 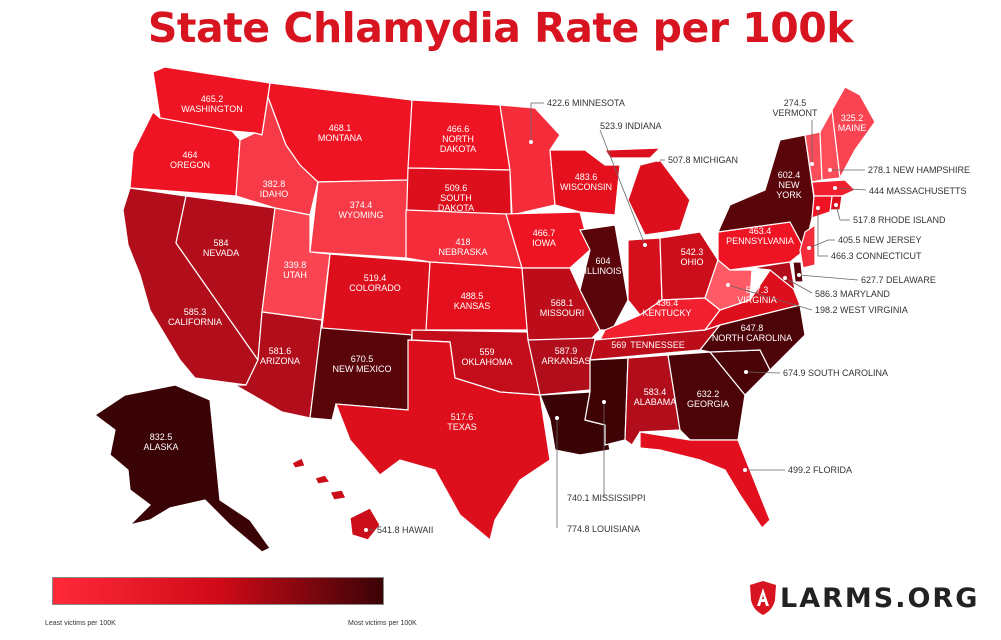 I want to click on label-IL: 604 ILLINOIS, so click(x=602, y=266).